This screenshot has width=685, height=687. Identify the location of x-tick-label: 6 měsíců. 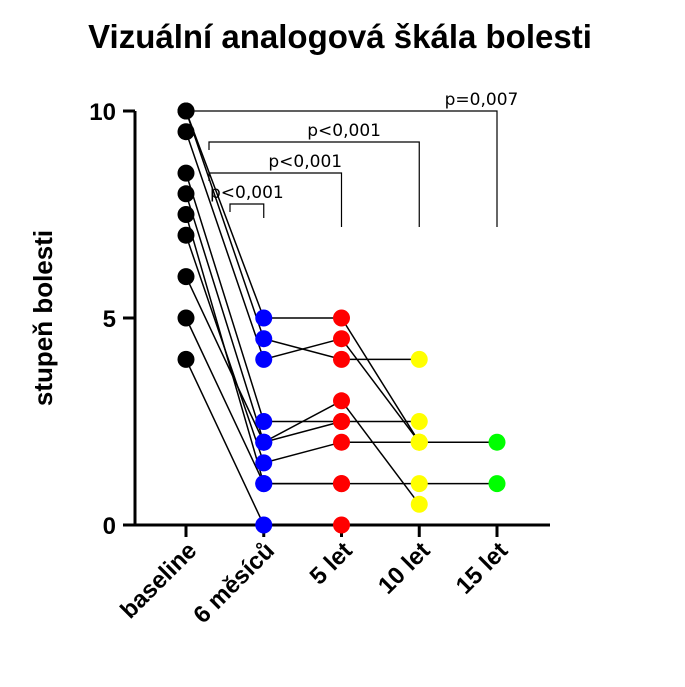
(234, 583).